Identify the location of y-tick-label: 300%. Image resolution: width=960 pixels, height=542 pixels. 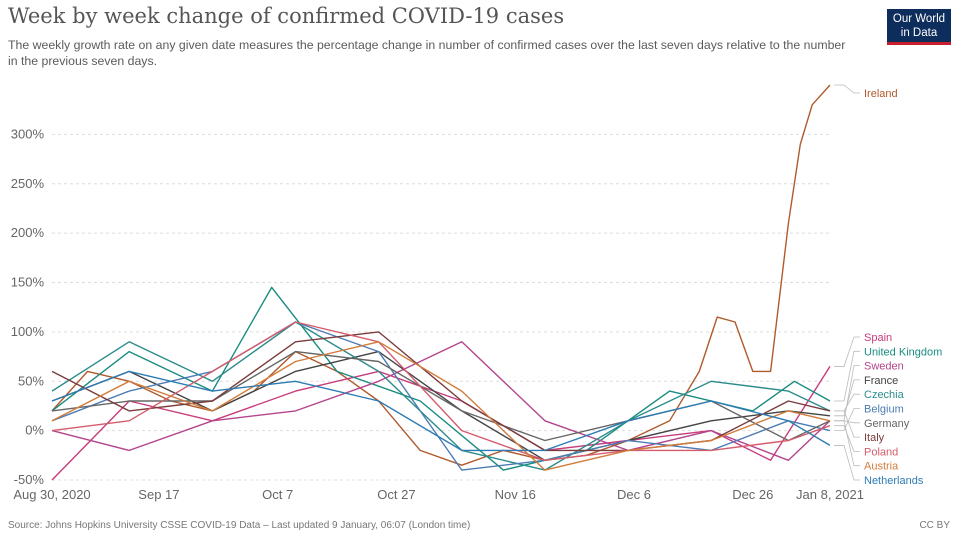
(28, 133).